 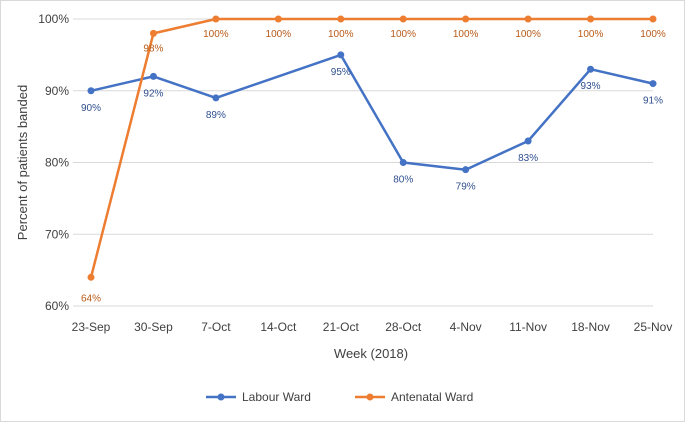 I want to click on y-tick-labels: 60% 70% 80% 90% 100%, so click(x=53, y=162).